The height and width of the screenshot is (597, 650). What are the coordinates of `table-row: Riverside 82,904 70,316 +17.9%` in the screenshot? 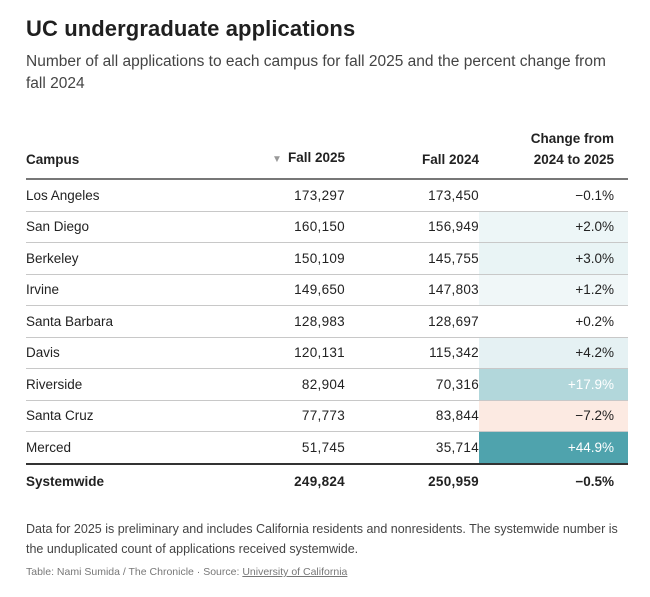 It's located at (327, 384).